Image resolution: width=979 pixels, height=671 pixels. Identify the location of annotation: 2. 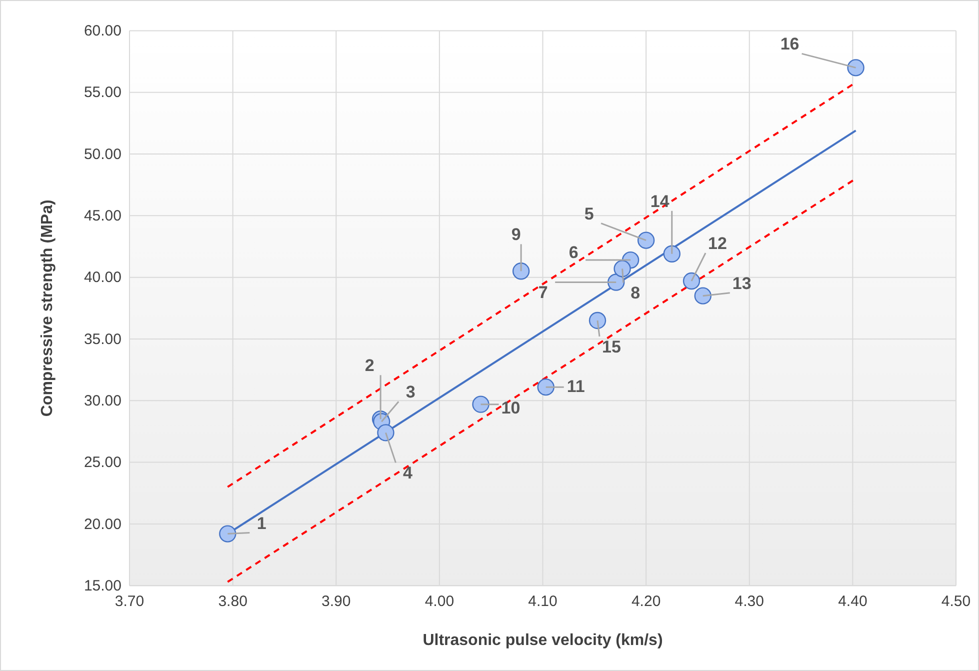
(369, 366).